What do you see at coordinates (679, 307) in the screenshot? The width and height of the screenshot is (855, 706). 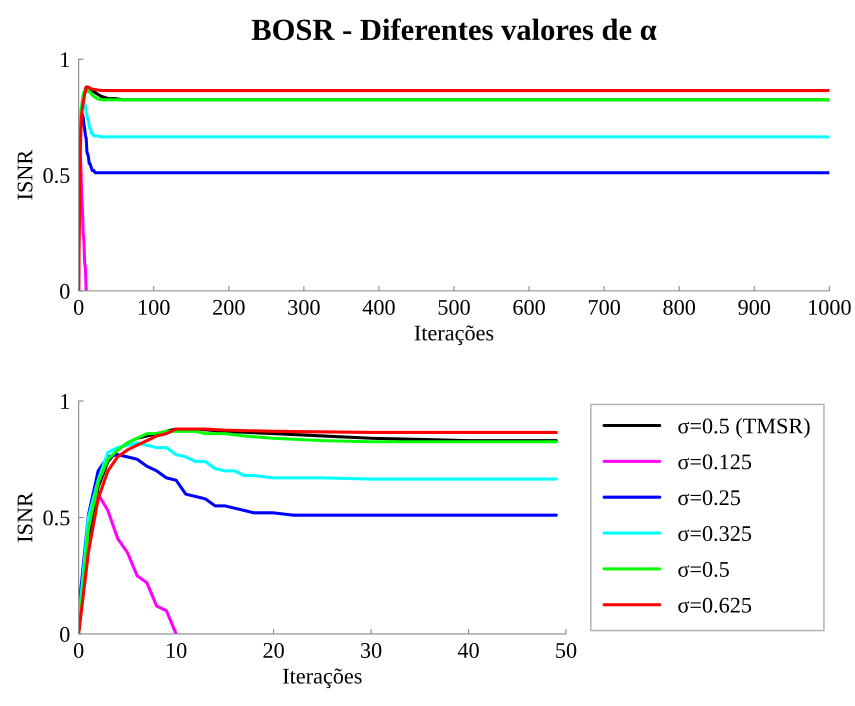 I see `x-tick-label: 800` at bounding box center [679, 307].